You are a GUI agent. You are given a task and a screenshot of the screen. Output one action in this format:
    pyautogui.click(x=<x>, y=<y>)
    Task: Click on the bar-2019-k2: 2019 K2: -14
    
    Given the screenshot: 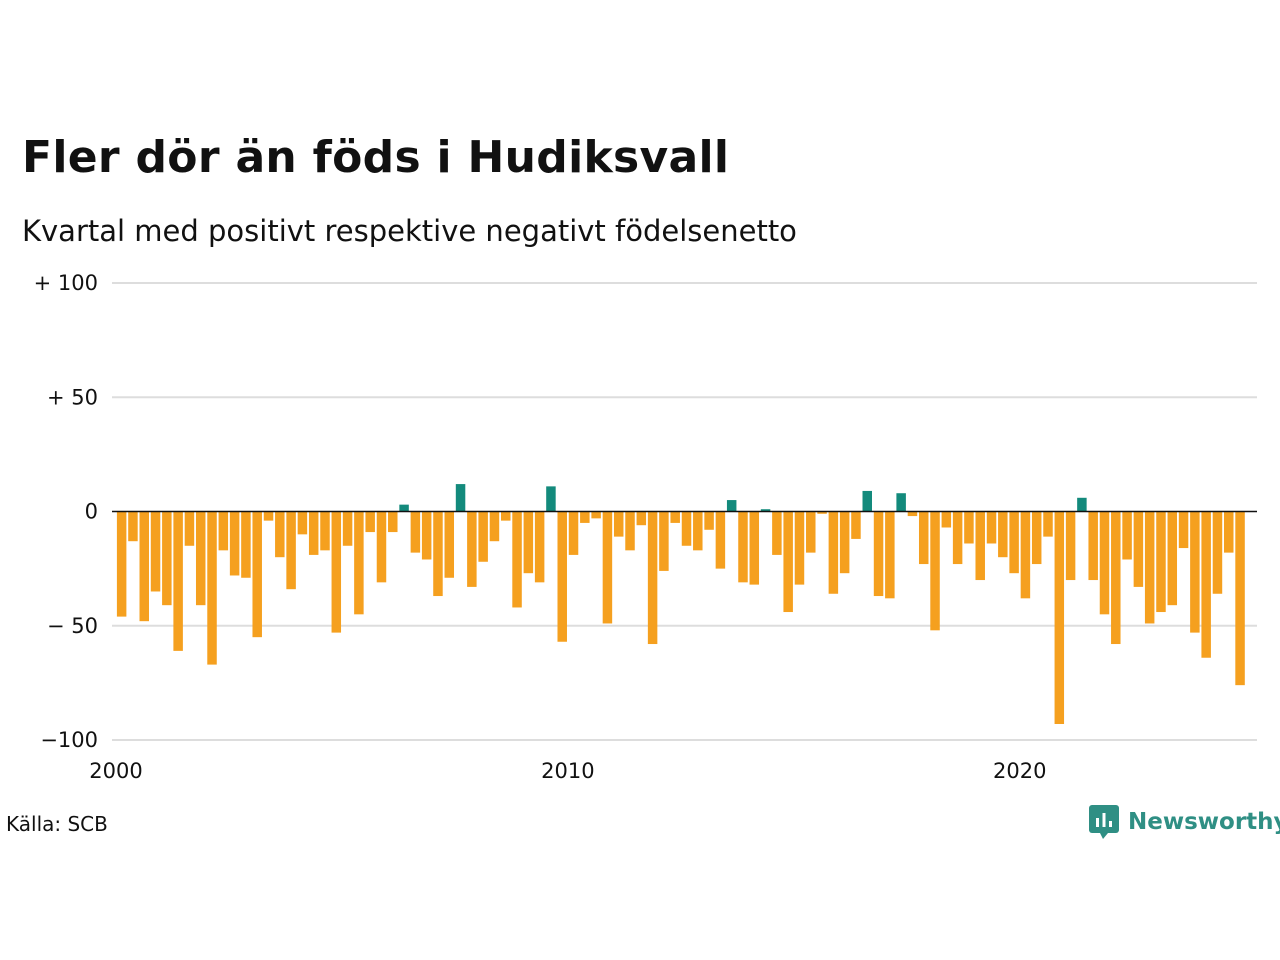 What is the action you would take?
    pyautogui.click(x=991, y=527)
    